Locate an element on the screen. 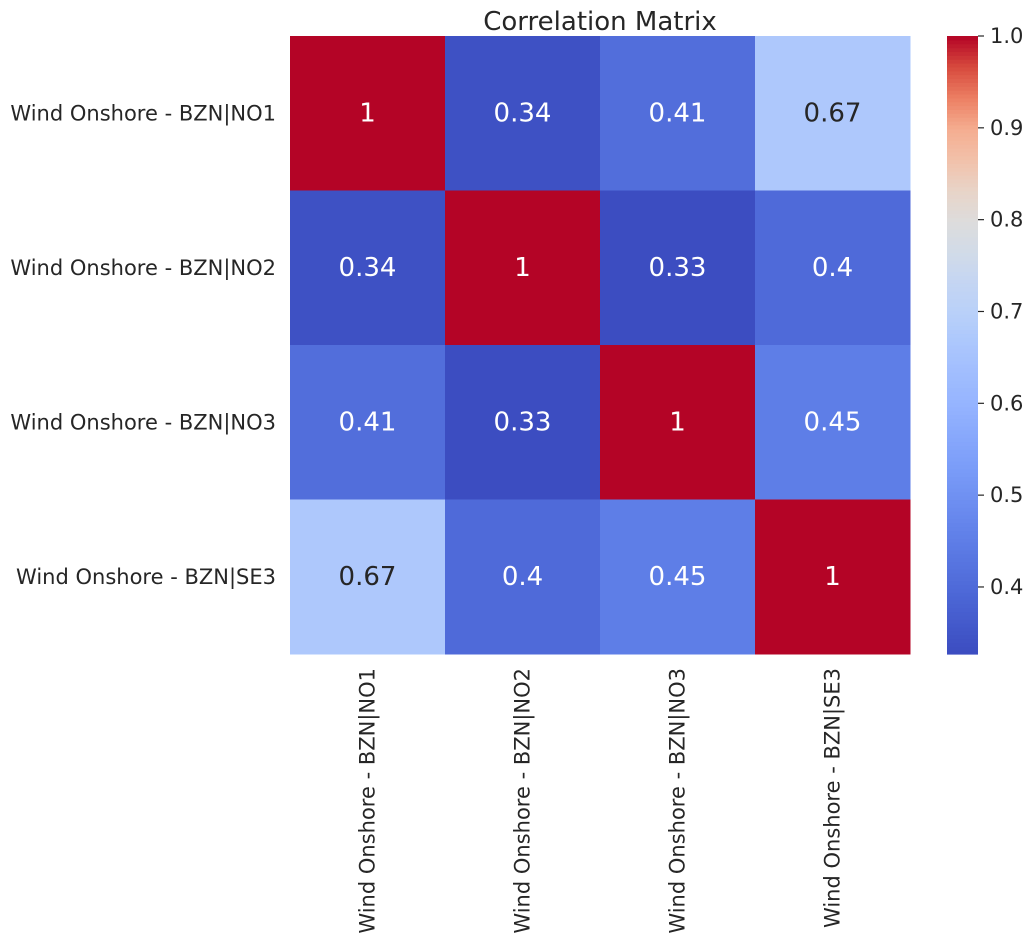 Image resolution: width=1034 pixels, height=948 pixels. column-tick-label: Wind Onshore - BZN|NO1 is located at coordinates (368, 801).